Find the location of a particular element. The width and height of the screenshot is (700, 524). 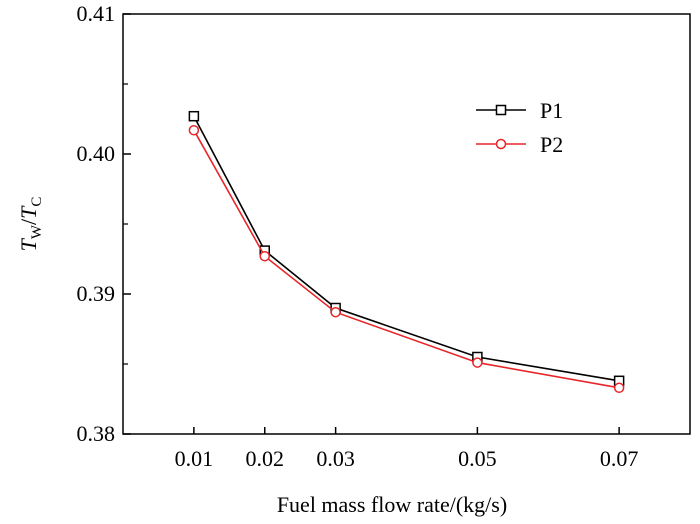

y-axis-title-sub1: W is located at coordinates (37, 231).